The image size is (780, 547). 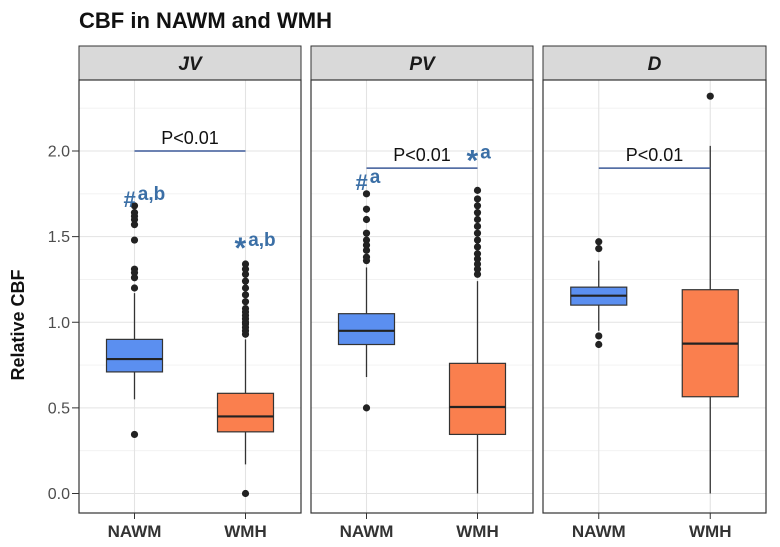 I want to click on box-nawm, so click(x=599, y=293).